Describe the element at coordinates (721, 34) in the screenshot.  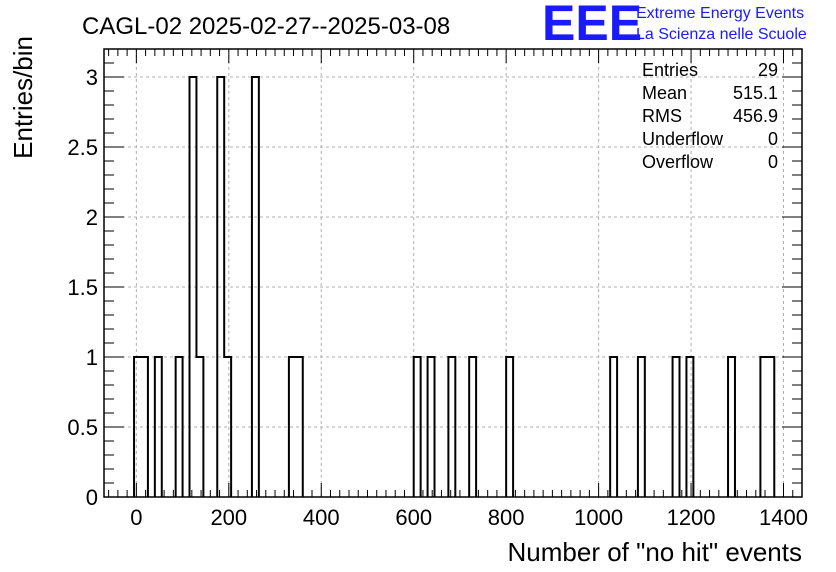
I see `brand-line-2: La Scienza nelle Scuole` at that location.